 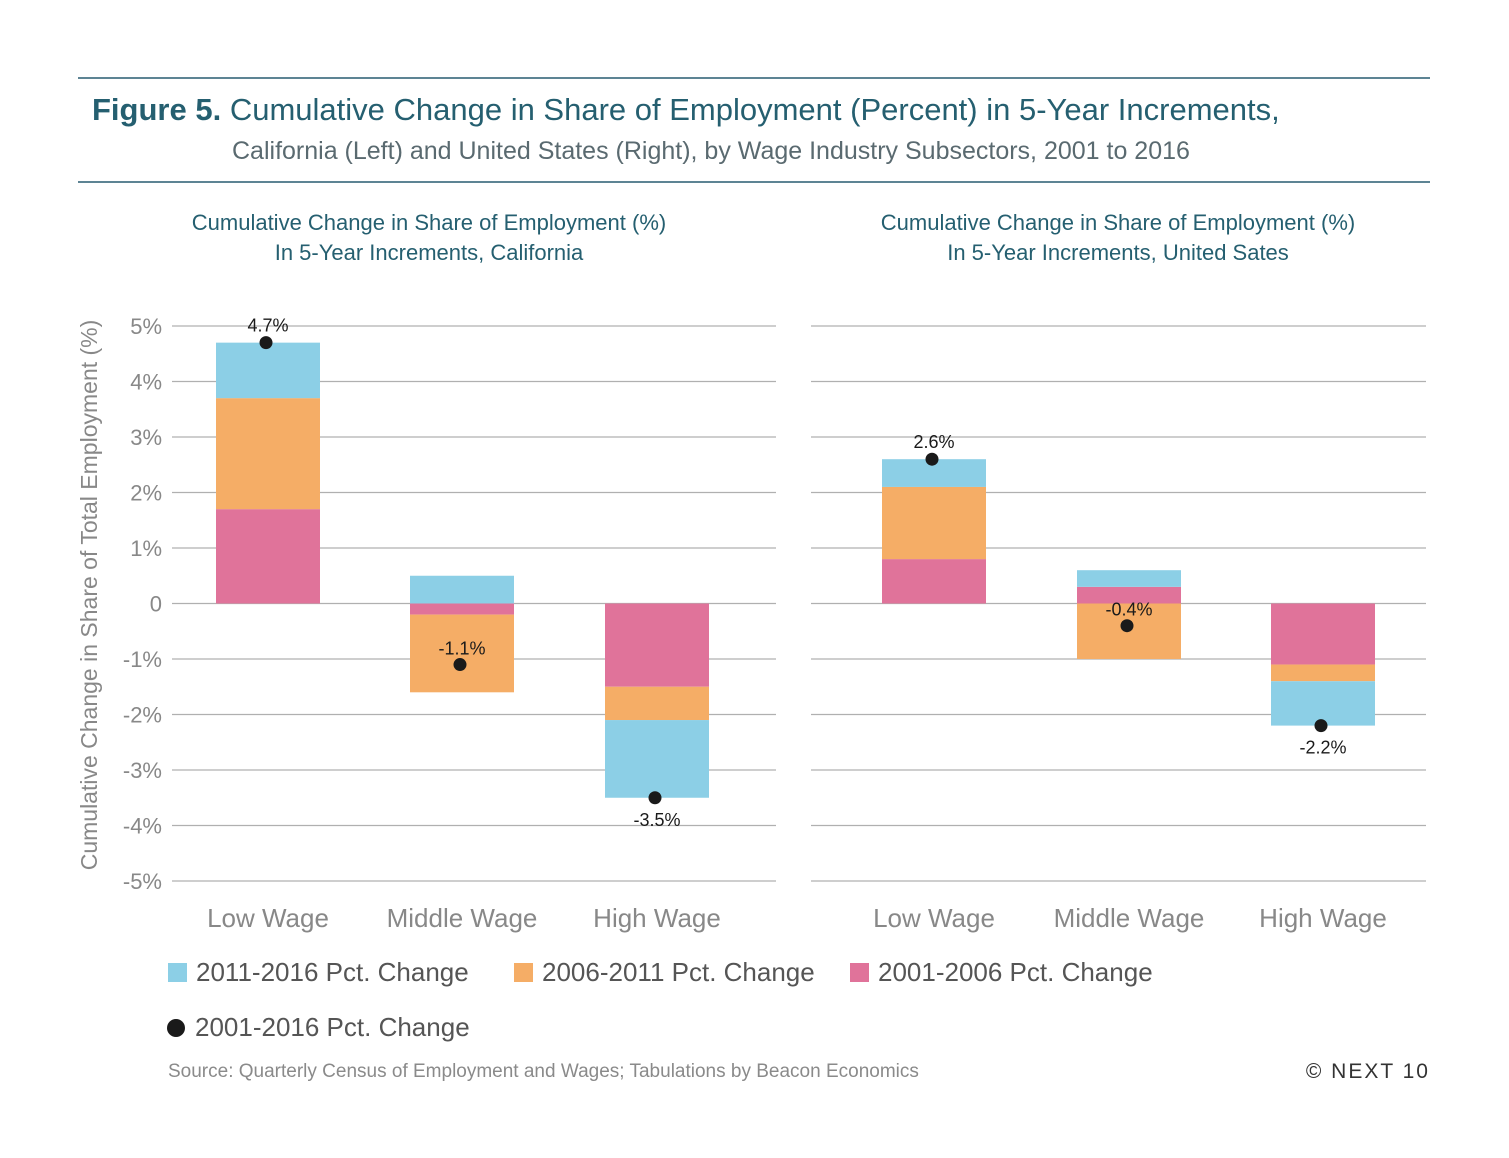 I want to click on legend-item-2011-2016: 2011-2016 Pct. Change, so click(x=318, y=972).